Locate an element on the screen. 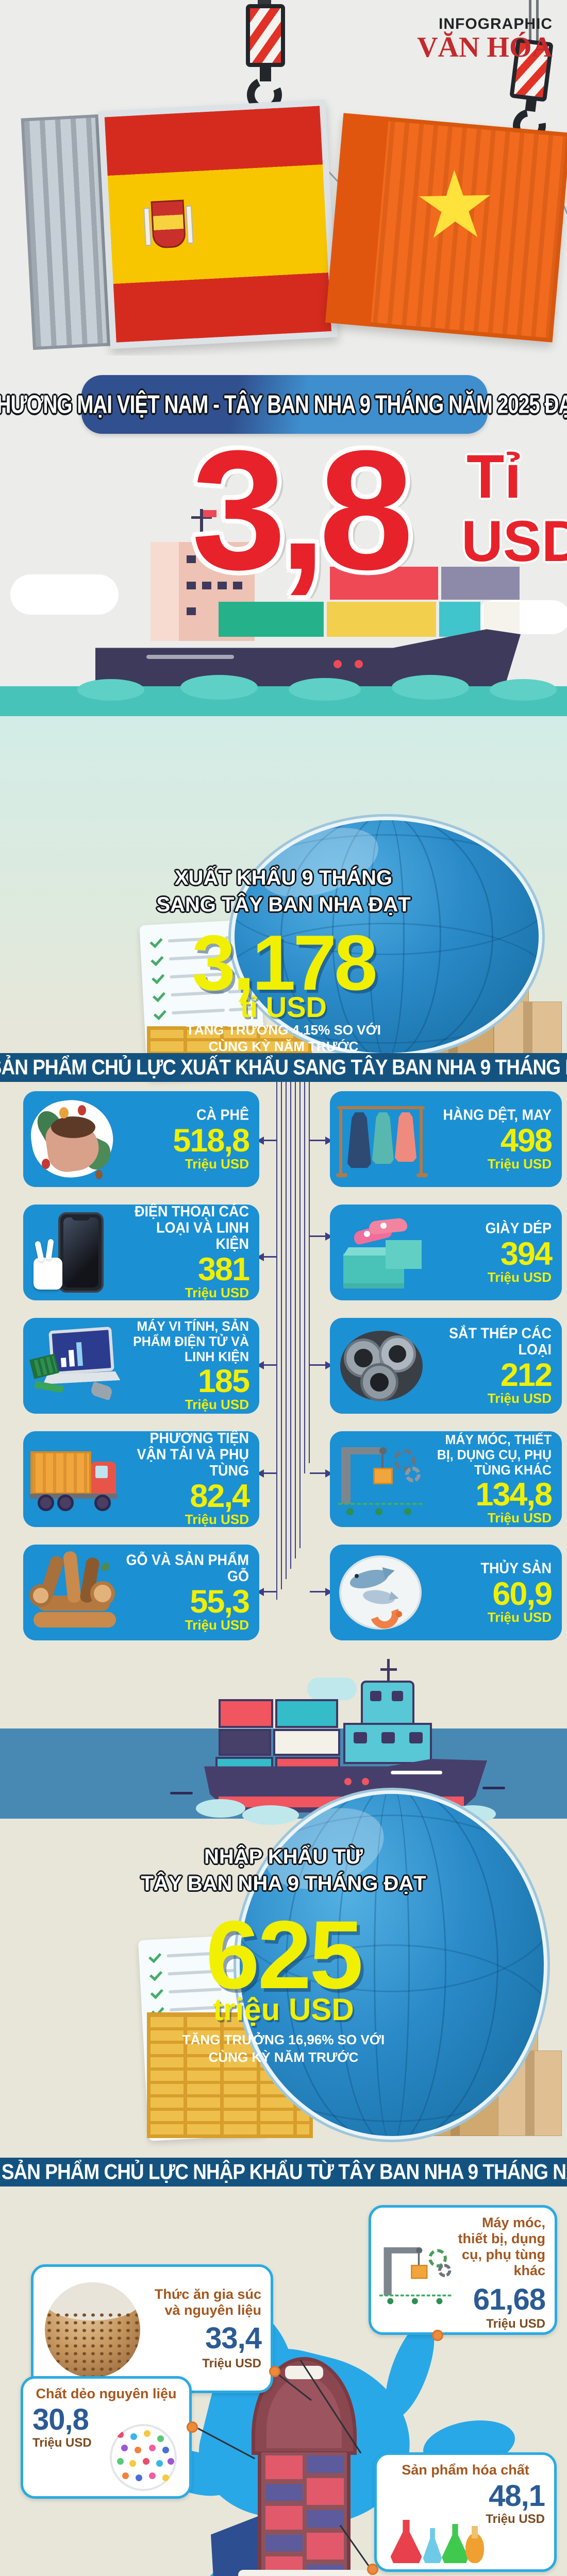 This screenshot has width=567, height=2576. export-card-label: SẮT THÉP CÁC LOẠI is located at coordinates (500, 1341).